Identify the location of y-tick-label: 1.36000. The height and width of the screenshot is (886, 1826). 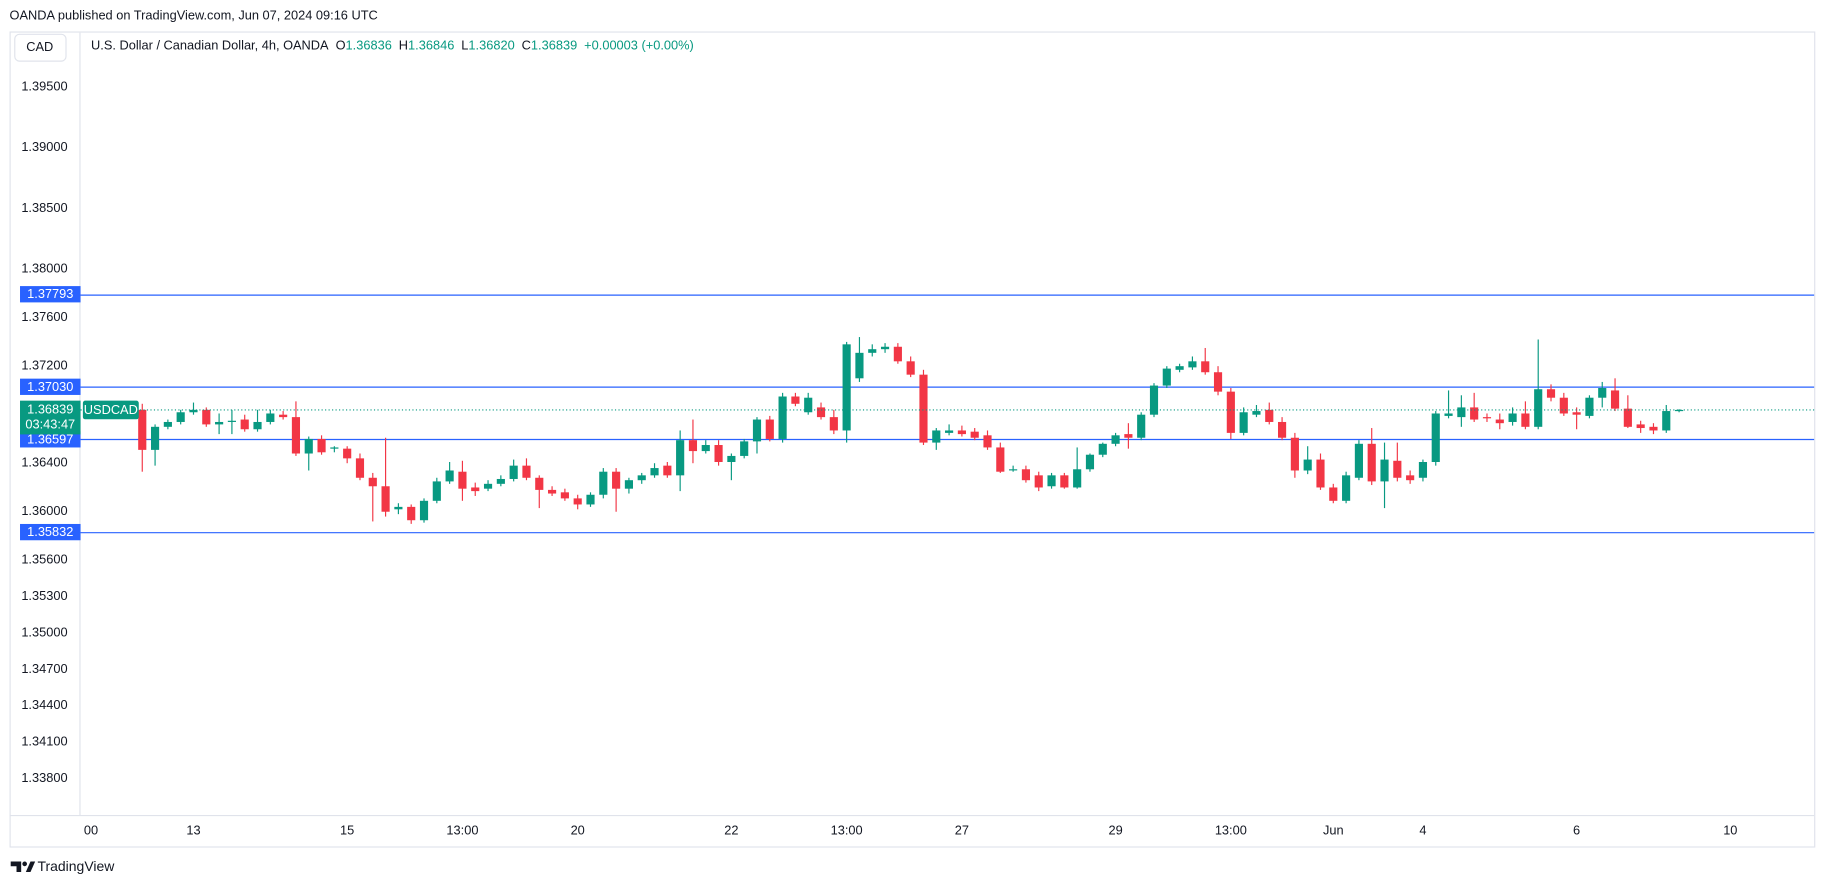
(44, 510).